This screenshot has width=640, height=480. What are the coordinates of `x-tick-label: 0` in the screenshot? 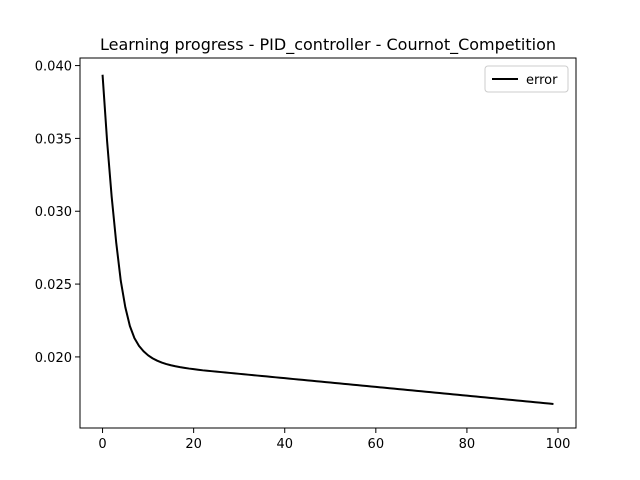 It's located at (102, 444).